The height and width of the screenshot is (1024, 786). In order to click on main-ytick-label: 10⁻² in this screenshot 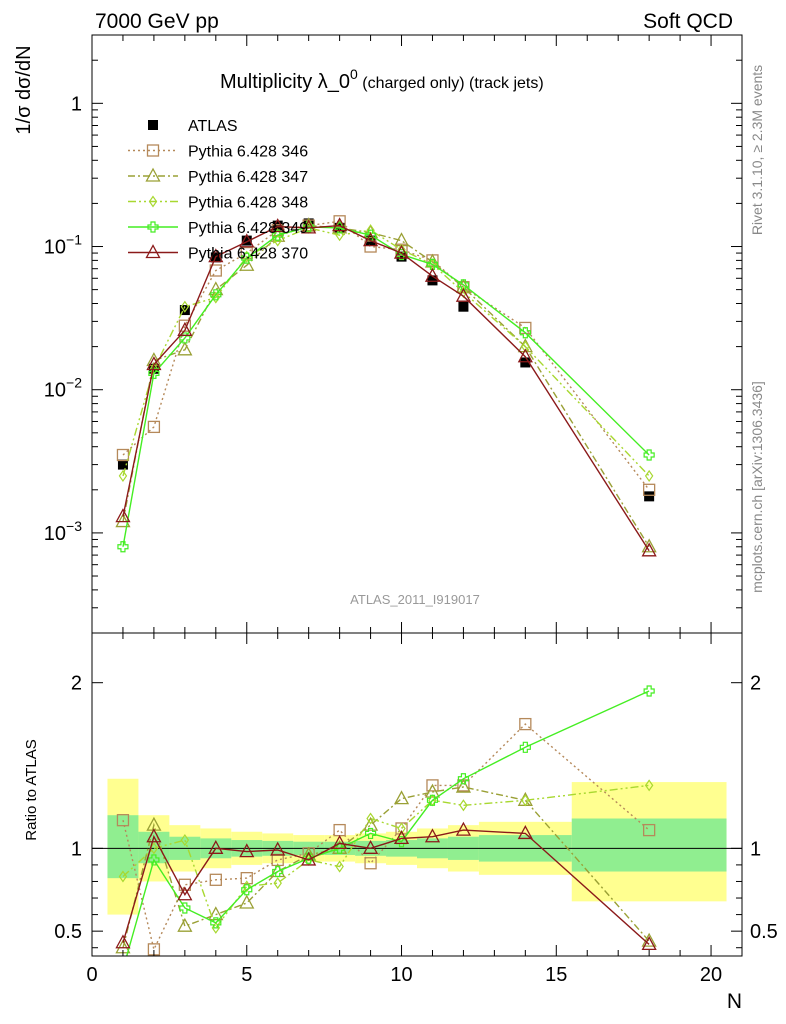, I will do `click(63, 388)`.